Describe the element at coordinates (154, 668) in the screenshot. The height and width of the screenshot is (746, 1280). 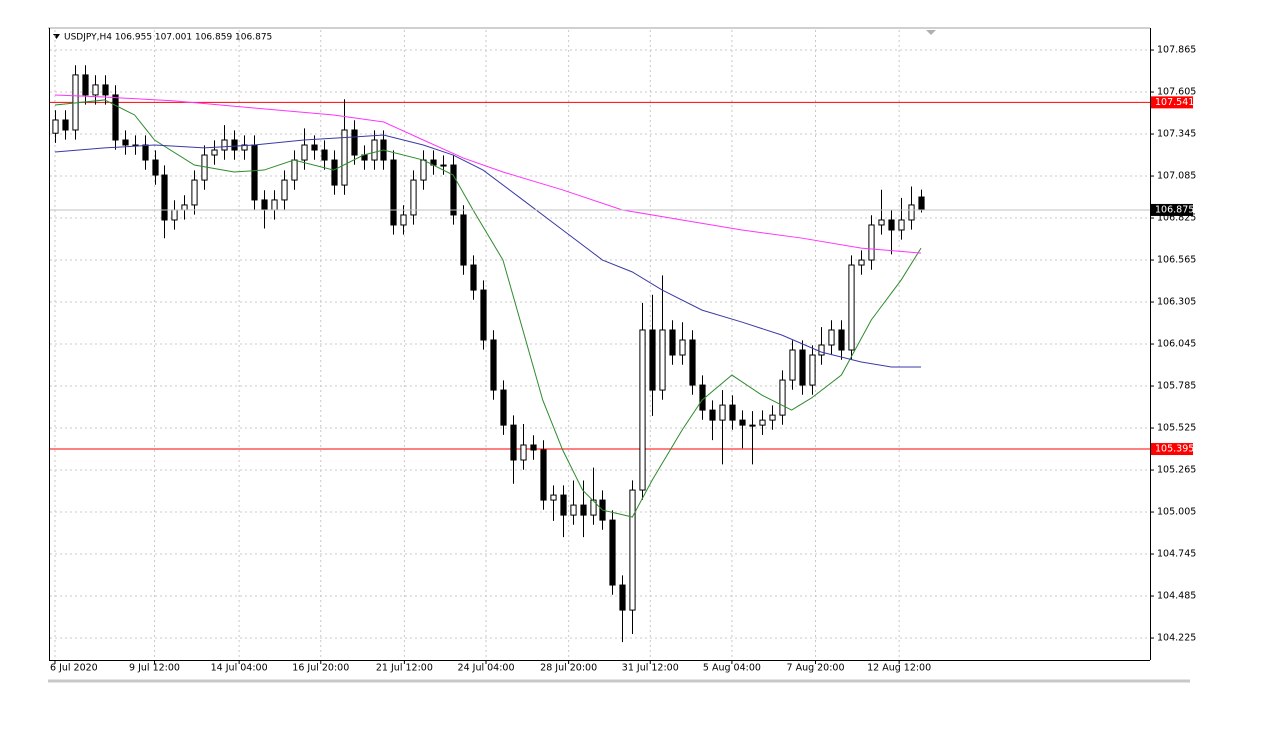
I see `x-tick-label: 9 Jul 12:00` at that location.